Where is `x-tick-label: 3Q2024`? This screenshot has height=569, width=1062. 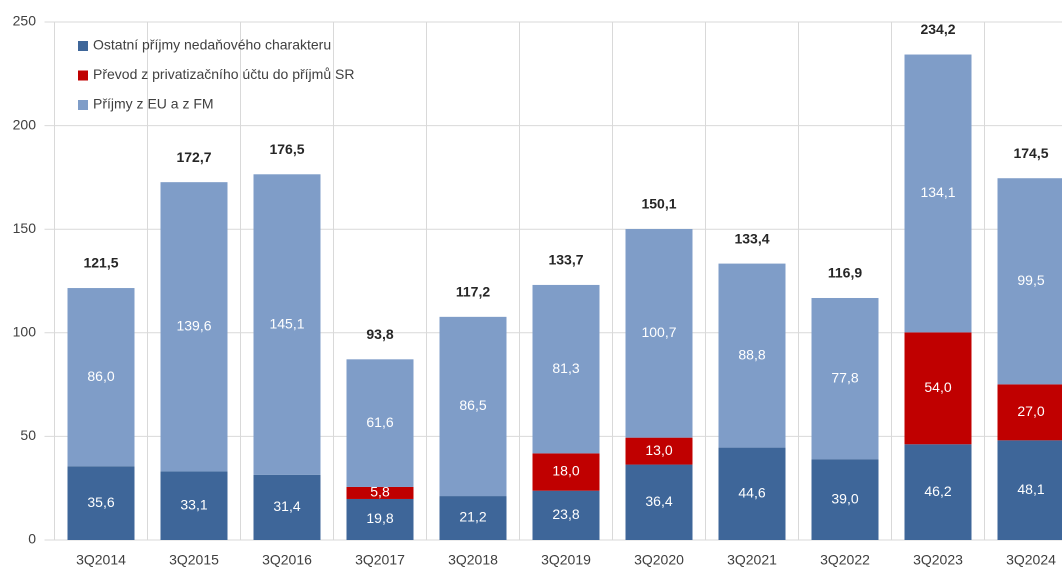 x-tick-label: 3Q2024 is located at coordinates (1031, 560).